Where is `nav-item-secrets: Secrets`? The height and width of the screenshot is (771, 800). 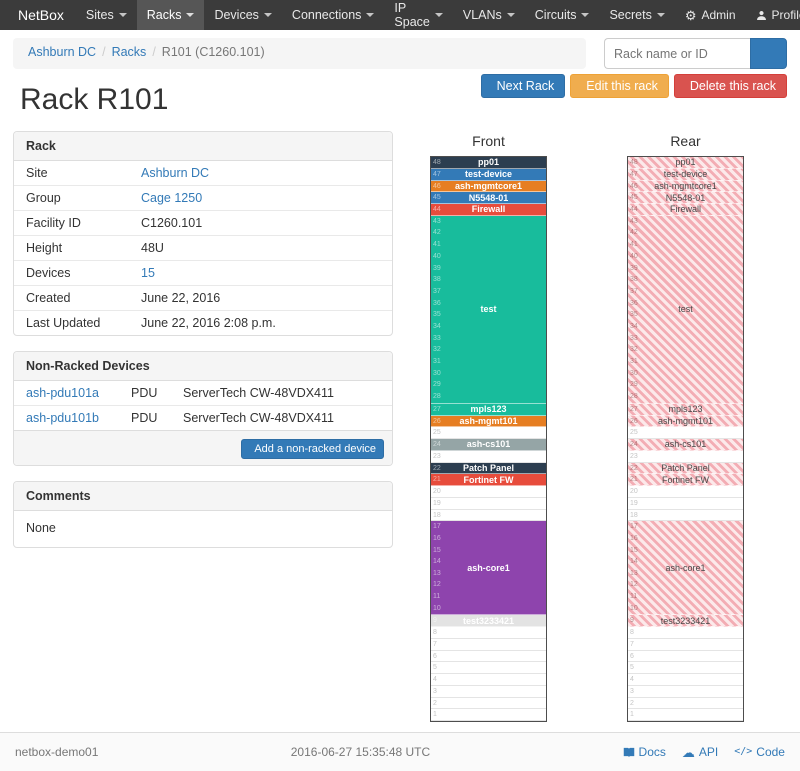 nav-item-secrets: Secrets is located at coordinates (636, 15).